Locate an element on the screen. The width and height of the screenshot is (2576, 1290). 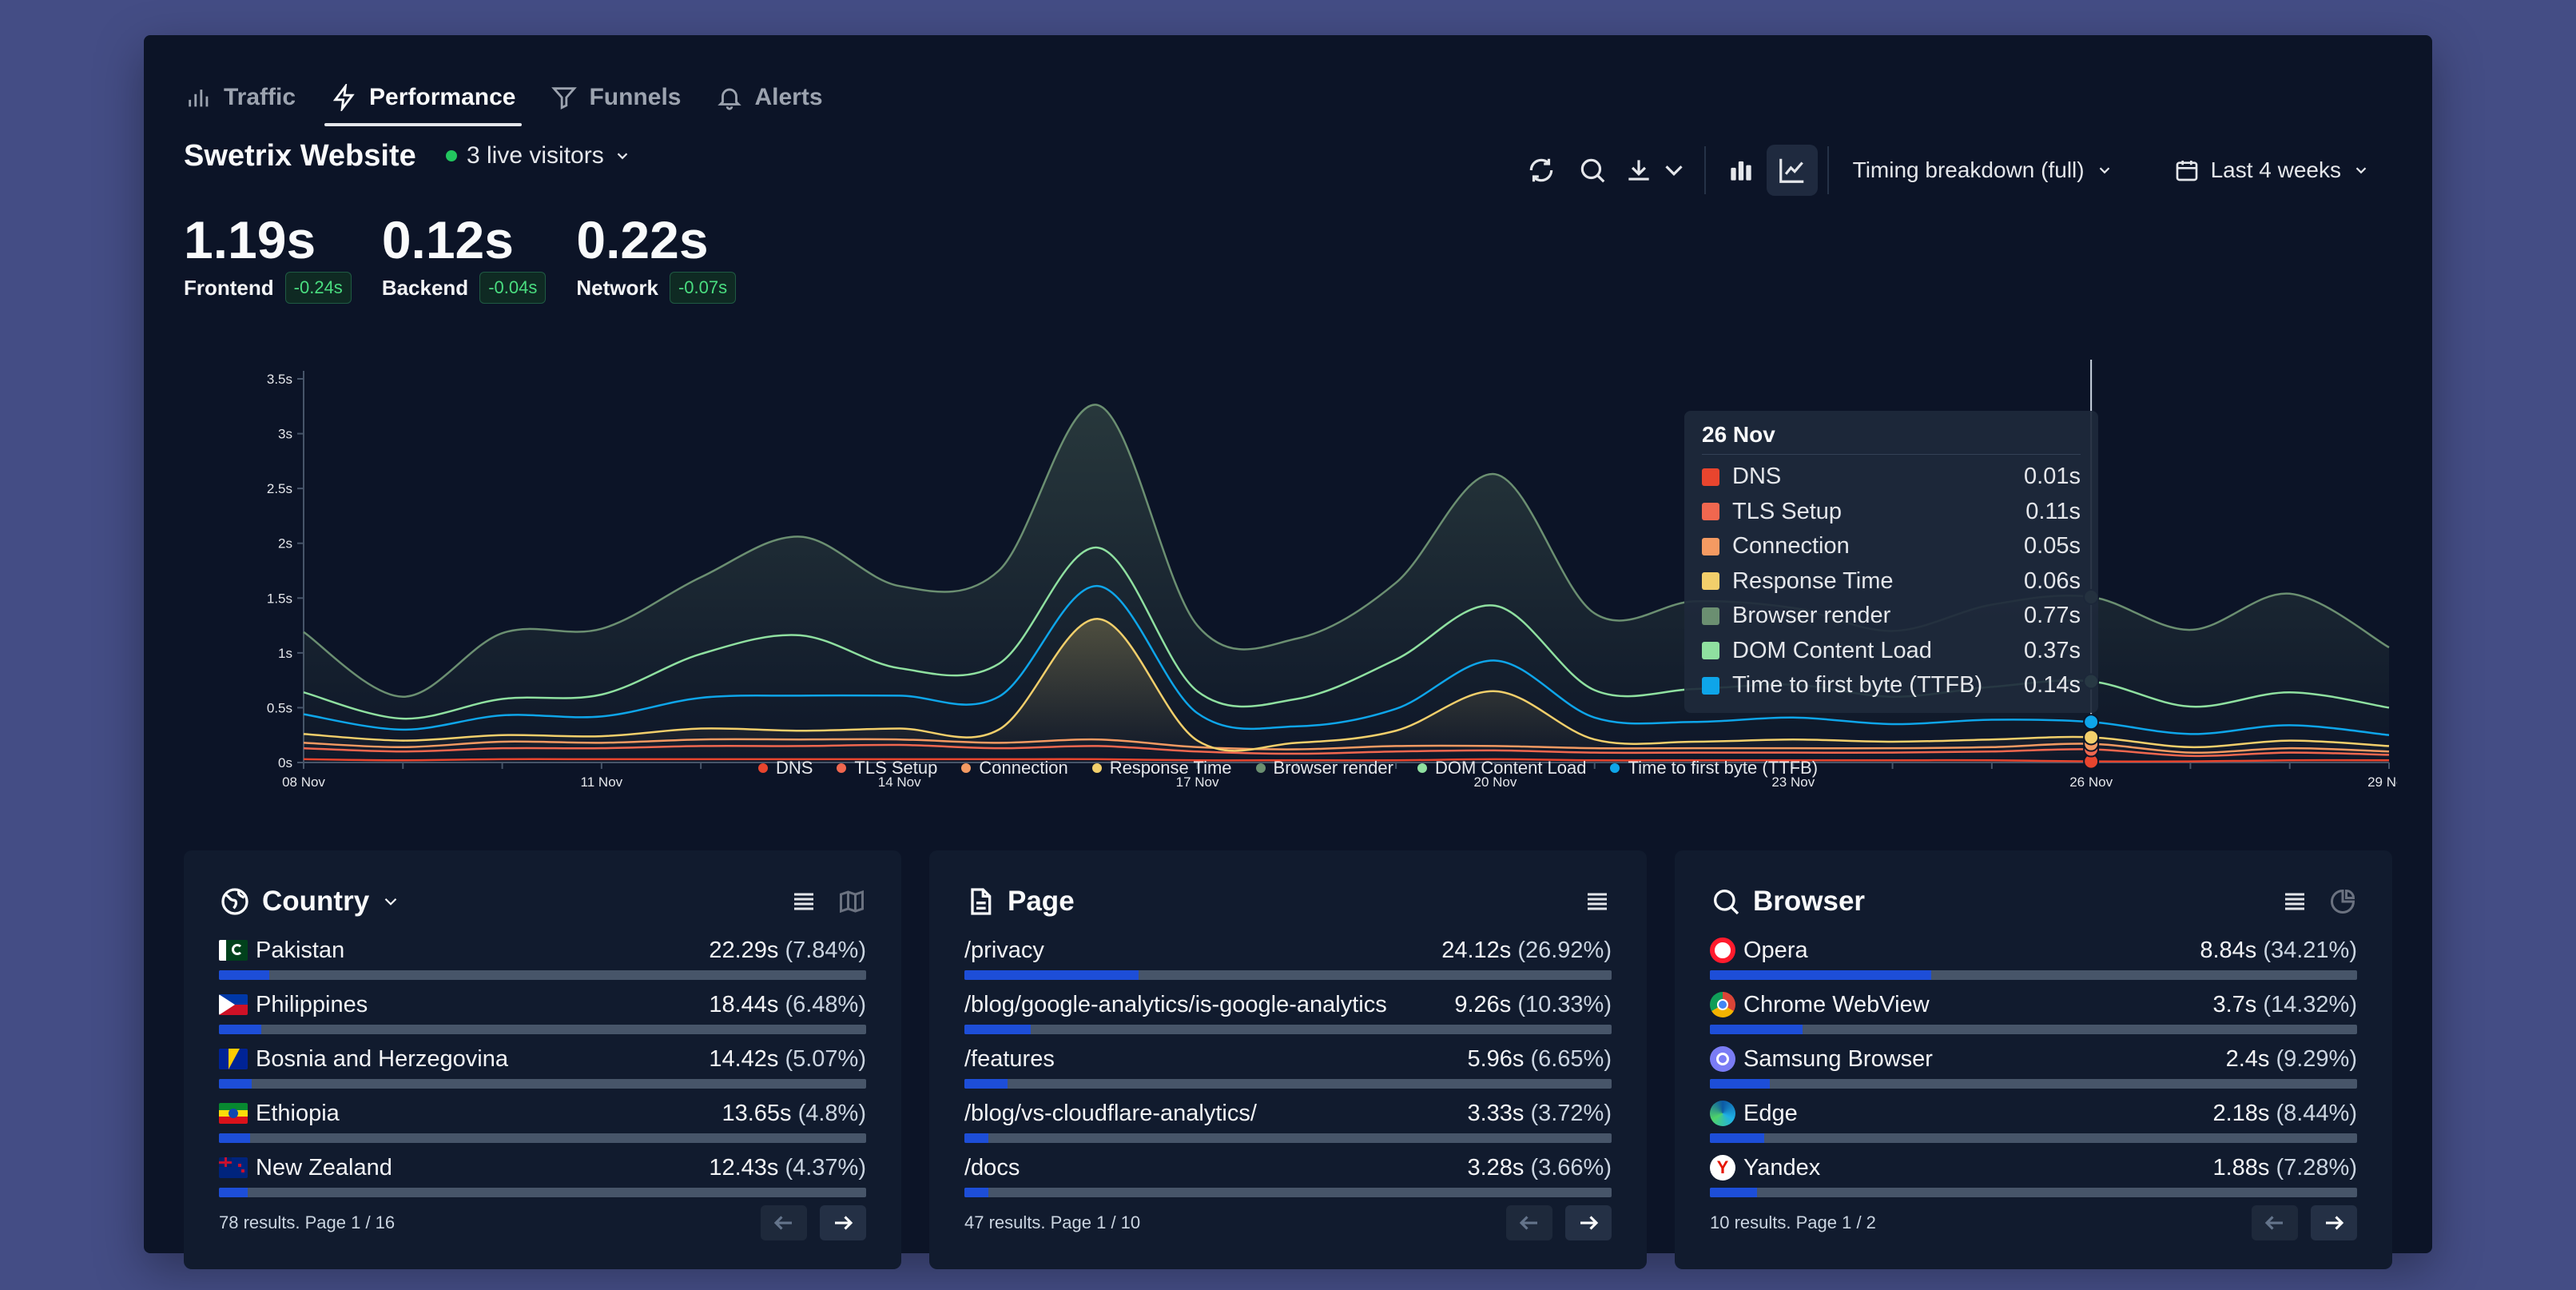
dns-line is located at coordinates (1346, 760).